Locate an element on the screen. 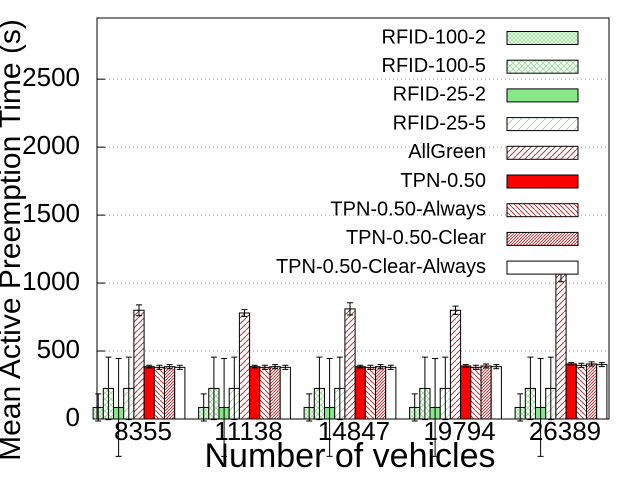 Image resolution: width=640 pixels, height=480 pixels. x-tick-label: 14847 is located at coordinates (354, 431).